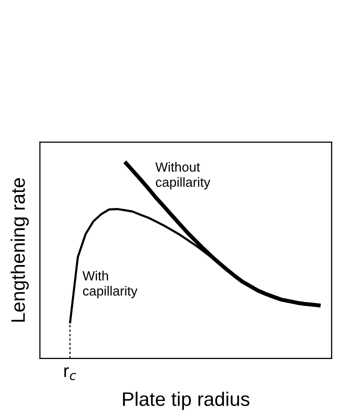  What do you see at coordinates (110, 284) in the screenshot?
I see `annotation: With capillarity` at bounding box center [110, 284].